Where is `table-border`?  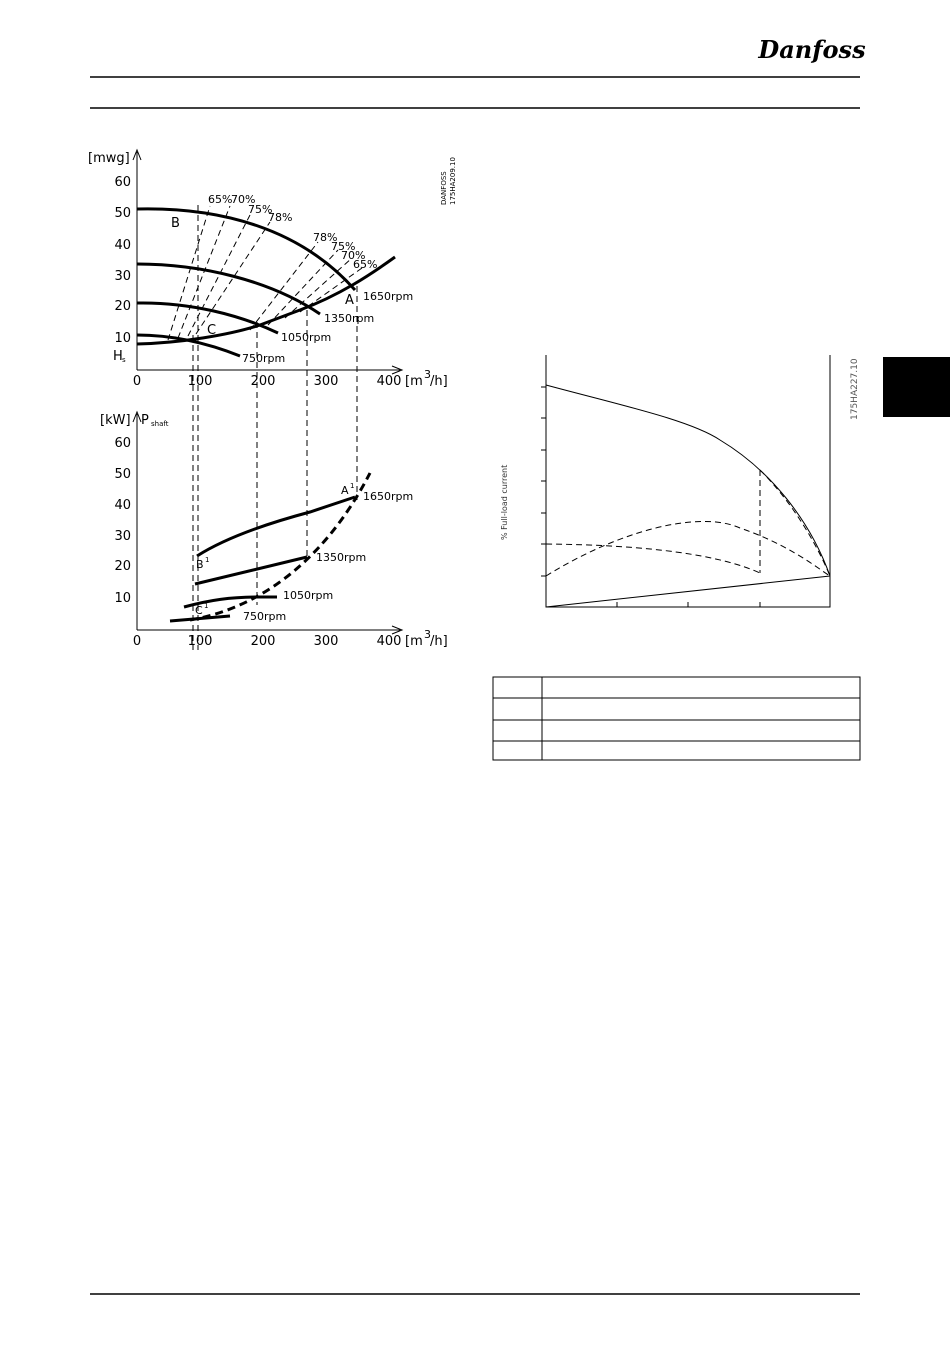 table-border is located at coordinates (676, 718).